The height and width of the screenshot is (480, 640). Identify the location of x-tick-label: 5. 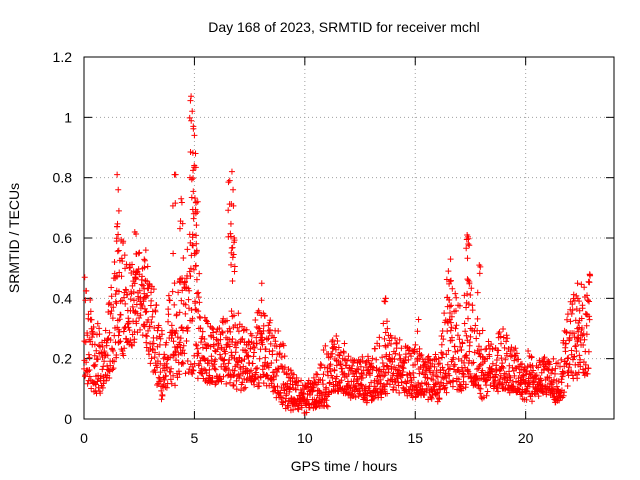
(195, 438).